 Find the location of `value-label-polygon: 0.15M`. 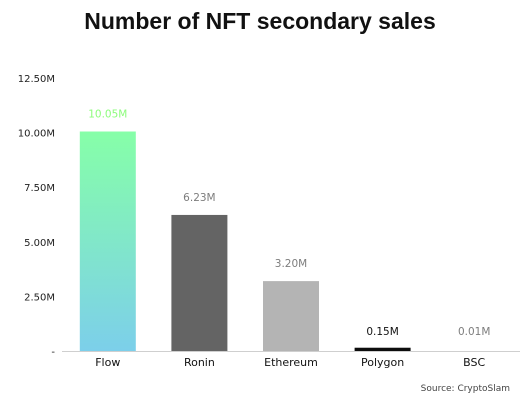

value-label-polygon: 0.15M is located at coordinates (382, 332).